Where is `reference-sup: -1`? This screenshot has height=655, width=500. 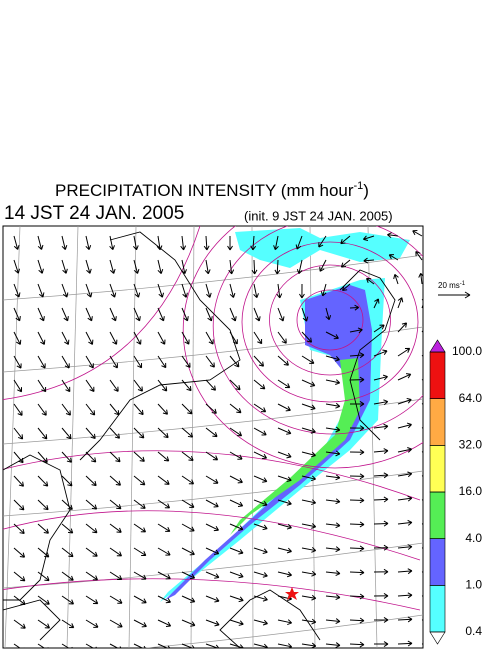
reference-sup: -1 is located at coordinates (463, 284).